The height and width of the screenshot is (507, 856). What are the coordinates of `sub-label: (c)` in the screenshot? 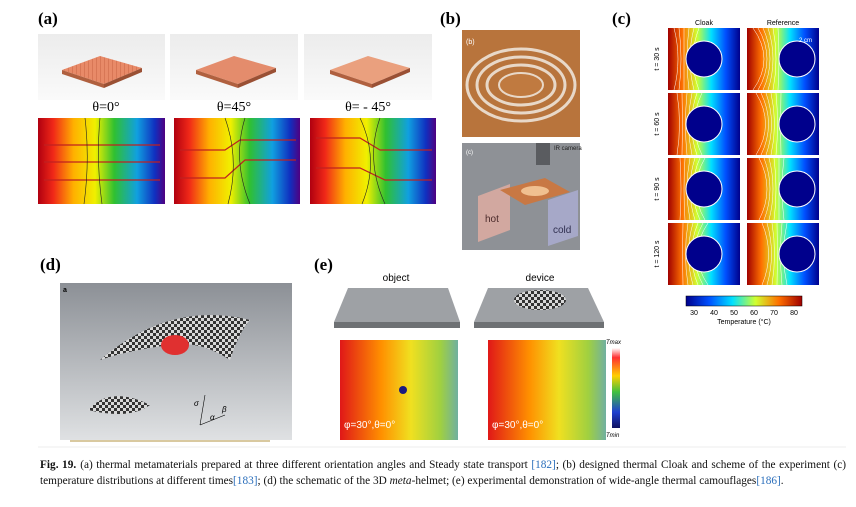 It's located at (469, 153).